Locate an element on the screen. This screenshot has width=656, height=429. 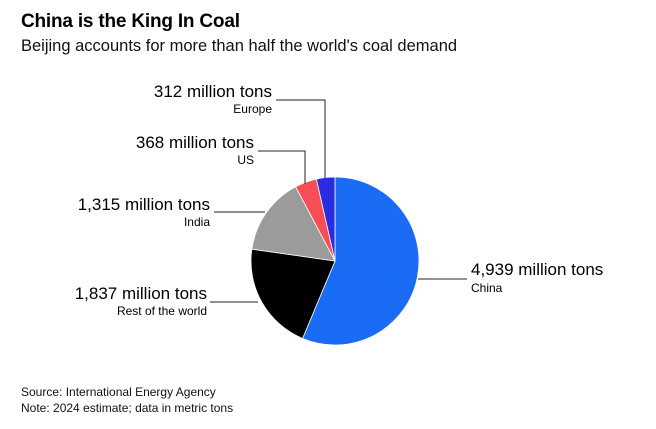
pie-slice-europe is located at coordinates (325, 219).